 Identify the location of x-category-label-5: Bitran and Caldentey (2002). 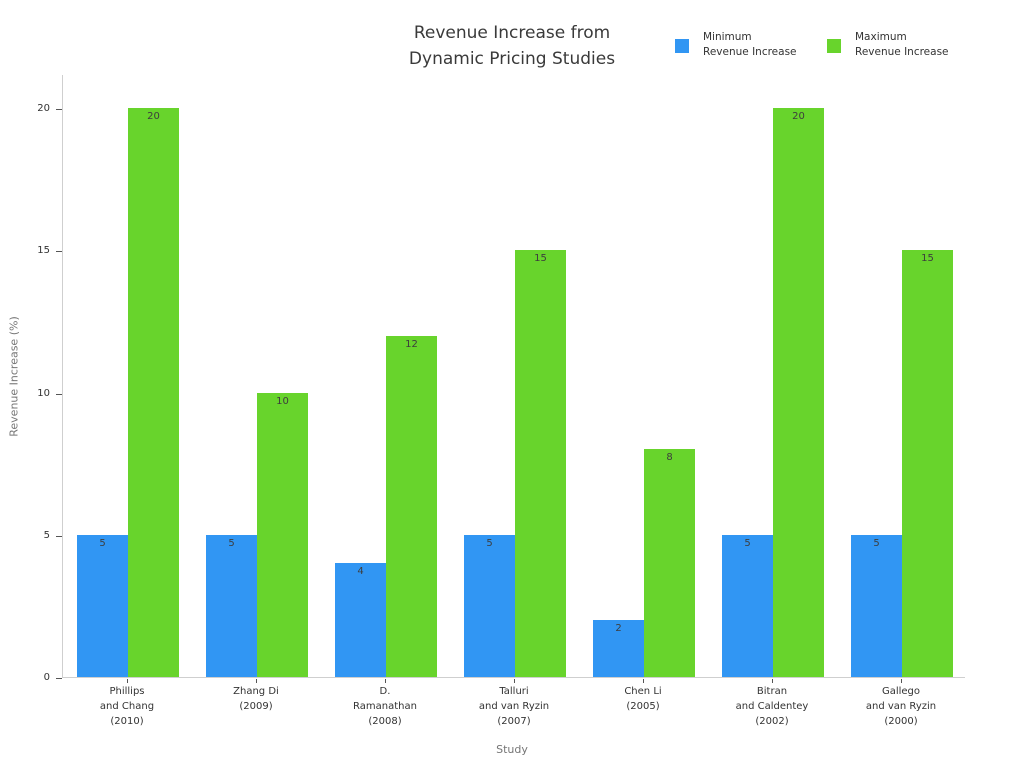
(772, 706).